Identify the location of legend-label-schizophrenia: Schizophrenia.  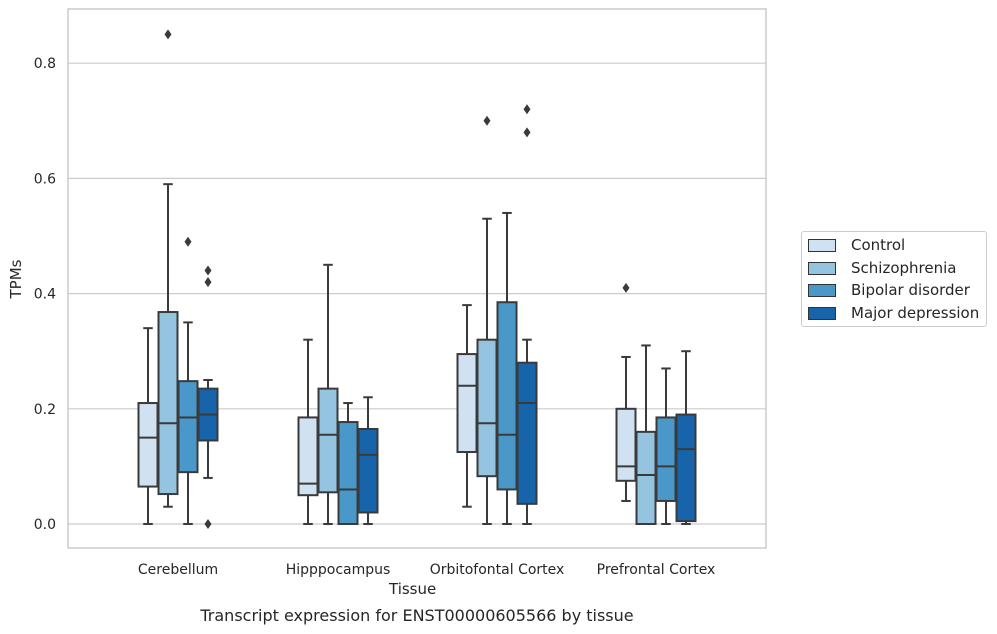
(904, 268).